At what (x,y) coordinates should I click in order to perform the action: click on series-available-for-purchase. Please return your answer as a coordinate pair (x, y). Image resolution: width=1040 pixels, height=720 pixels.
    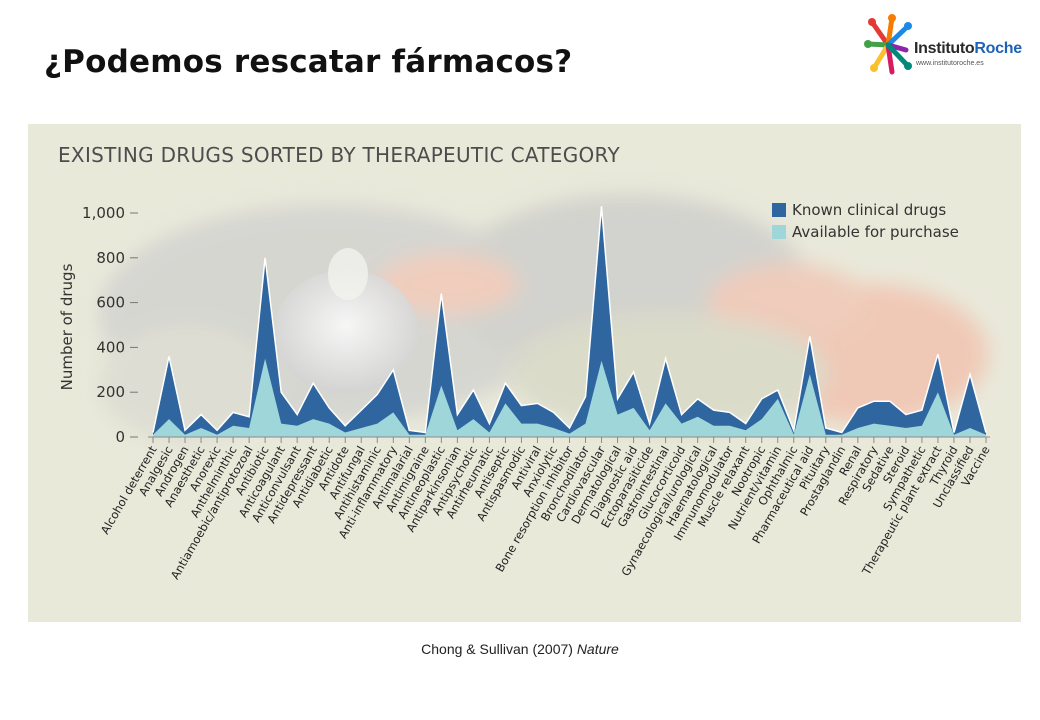
    Looking at the image, I should click on (569, 397).